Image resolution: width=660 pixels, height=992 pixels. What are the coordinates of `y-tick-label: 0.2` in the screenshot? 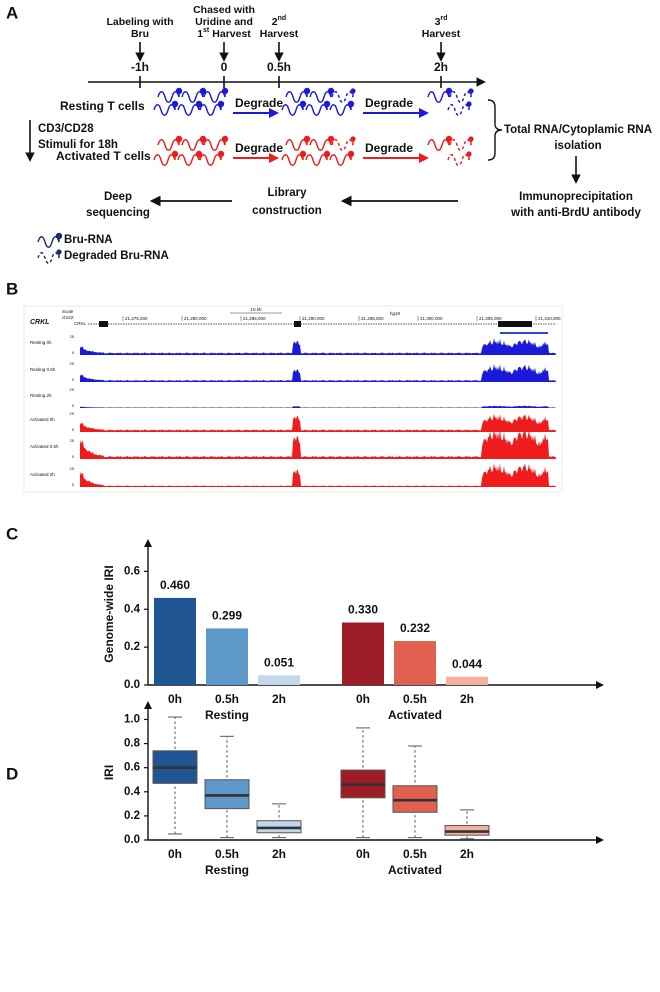 It's located at (132, 816).